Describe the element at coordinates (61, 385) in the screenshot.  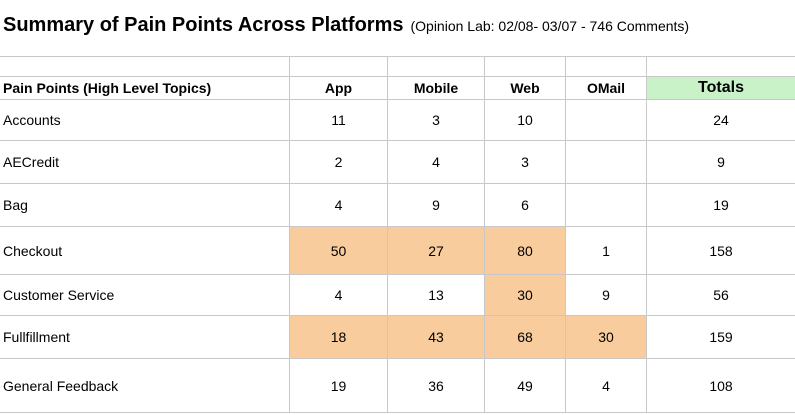
I see `table-row-topic: General Feedback` at that location.